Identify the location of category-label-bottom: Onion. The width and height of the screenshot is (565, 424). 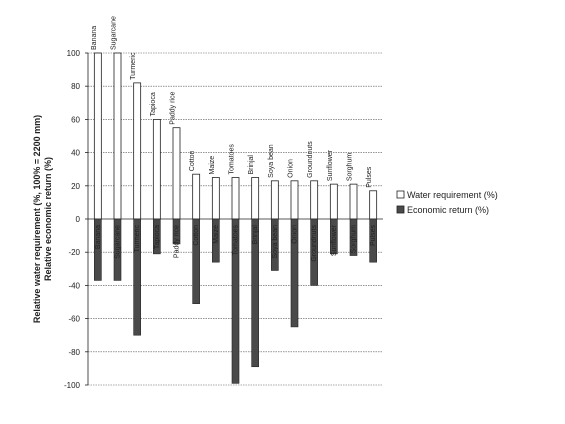
(295, 234).